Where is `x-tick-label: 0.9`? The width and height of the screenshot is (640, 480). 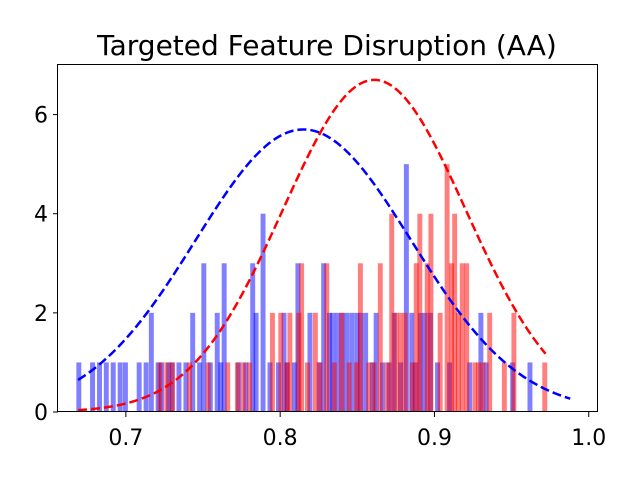
x-tick-label: 0.9 is located at coordinates (434, 438).